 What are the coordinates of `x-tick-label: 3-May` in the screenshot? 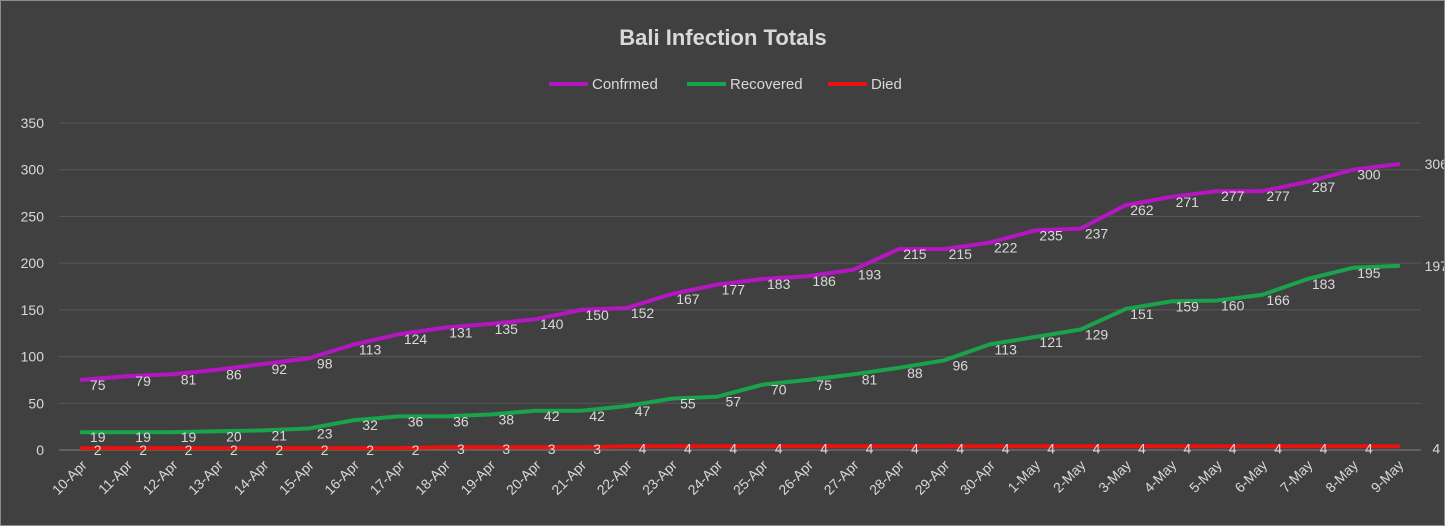 It's located at (1114, 476).